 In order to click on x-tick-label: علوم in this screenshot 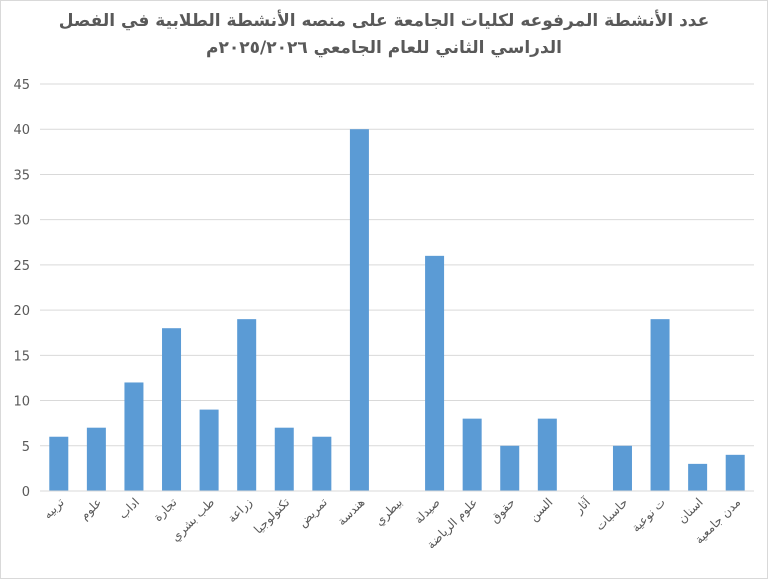, I will do `click(91, 509)`.